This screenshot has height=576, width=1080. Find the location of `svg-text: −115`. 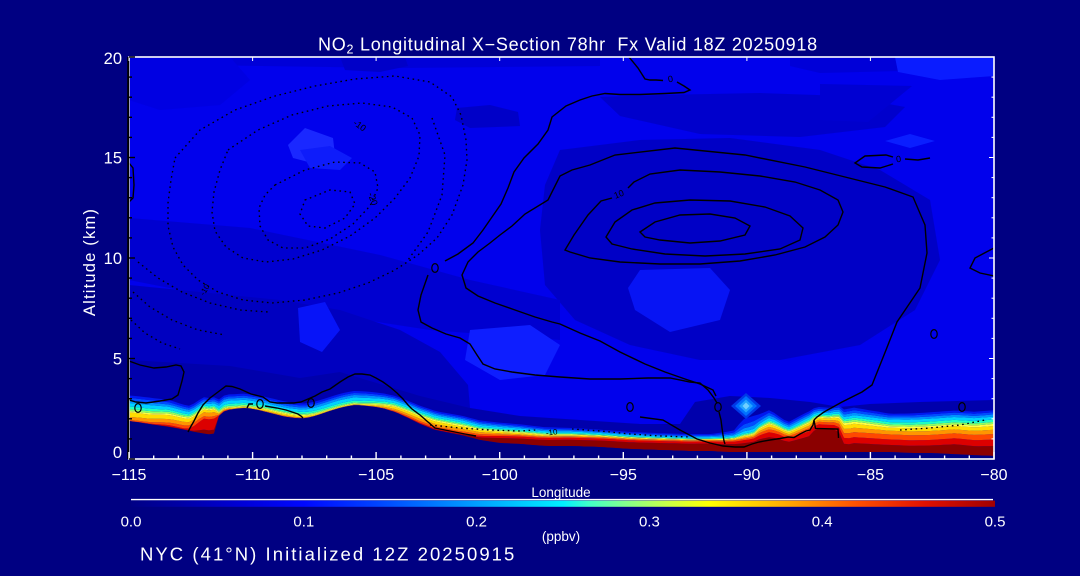

svg-text: −115 is located at coordinates (129, 475).